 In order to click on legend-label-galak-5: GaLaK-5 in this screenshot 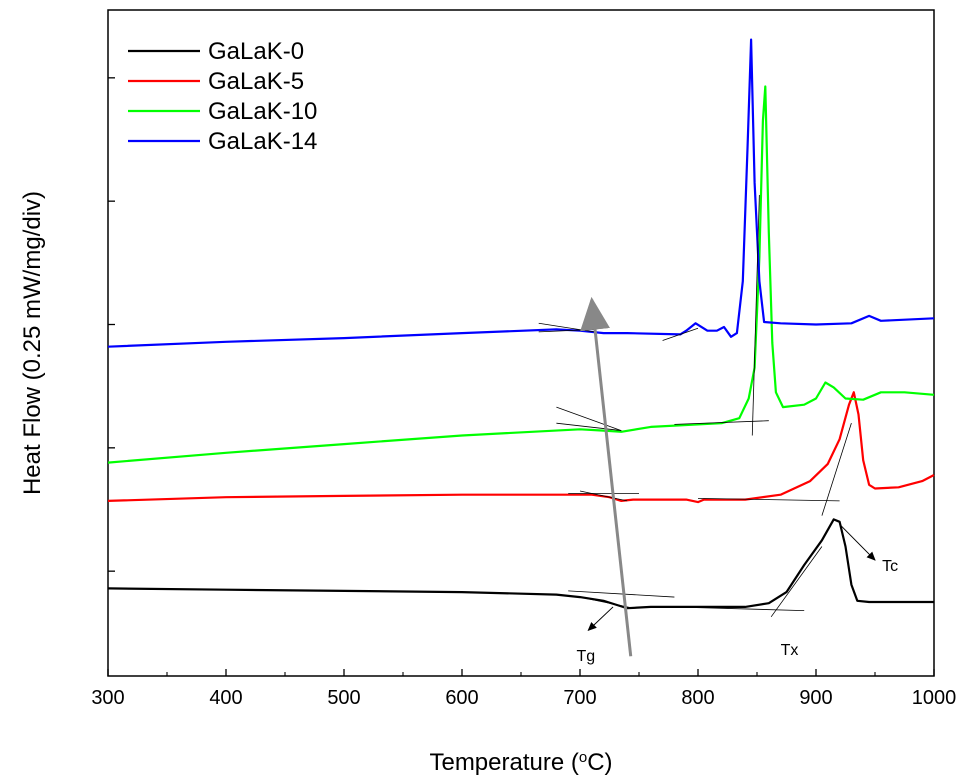, I will do `click(256, 81)`.